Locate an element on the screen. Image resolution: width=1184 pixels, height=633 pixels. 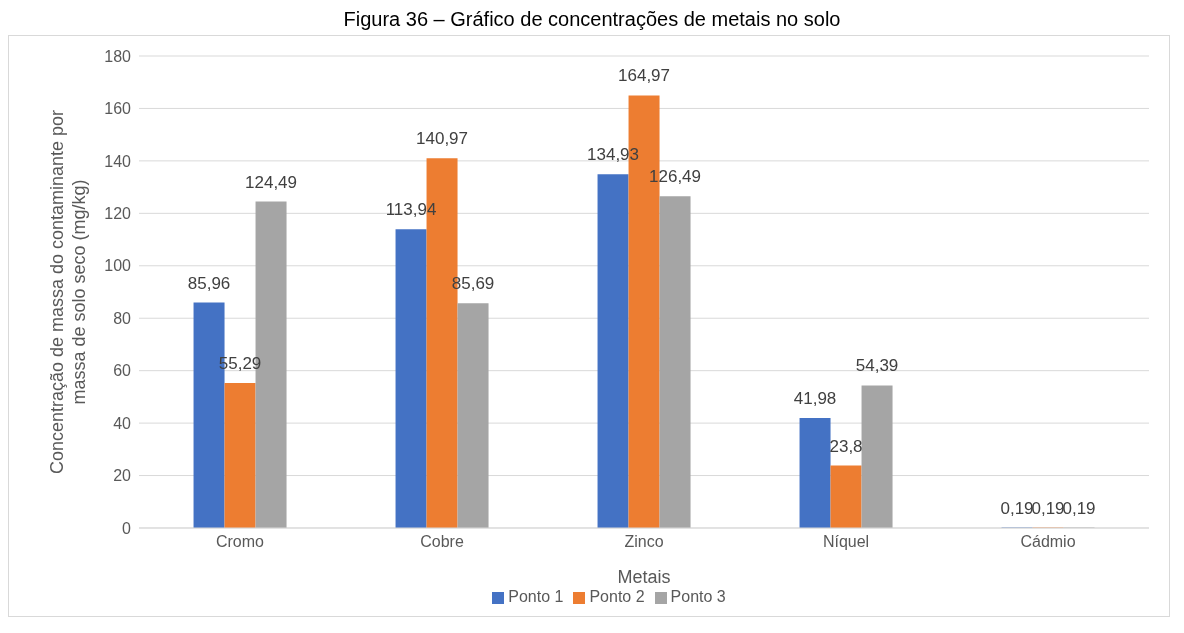
data-label: 85,96 is located at coordinates (209, 283).